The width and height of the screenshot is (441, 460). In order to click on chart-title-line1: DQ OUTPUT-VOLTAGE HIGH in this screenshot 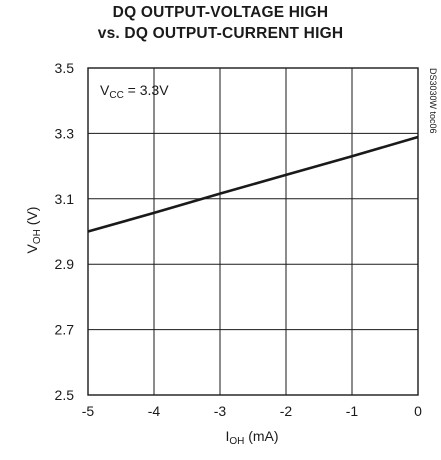, I will do `click(220, 12)`.